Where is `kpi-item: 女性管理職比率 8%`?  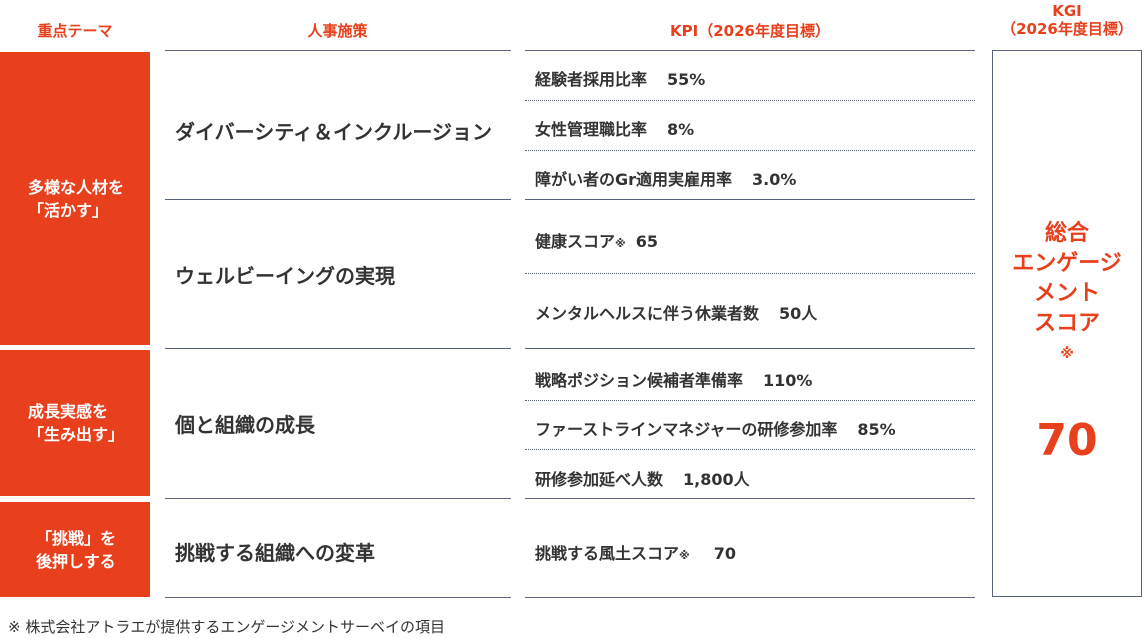 kpi-item: 女性管理職比率 8% is located at coordinates (614, 128).